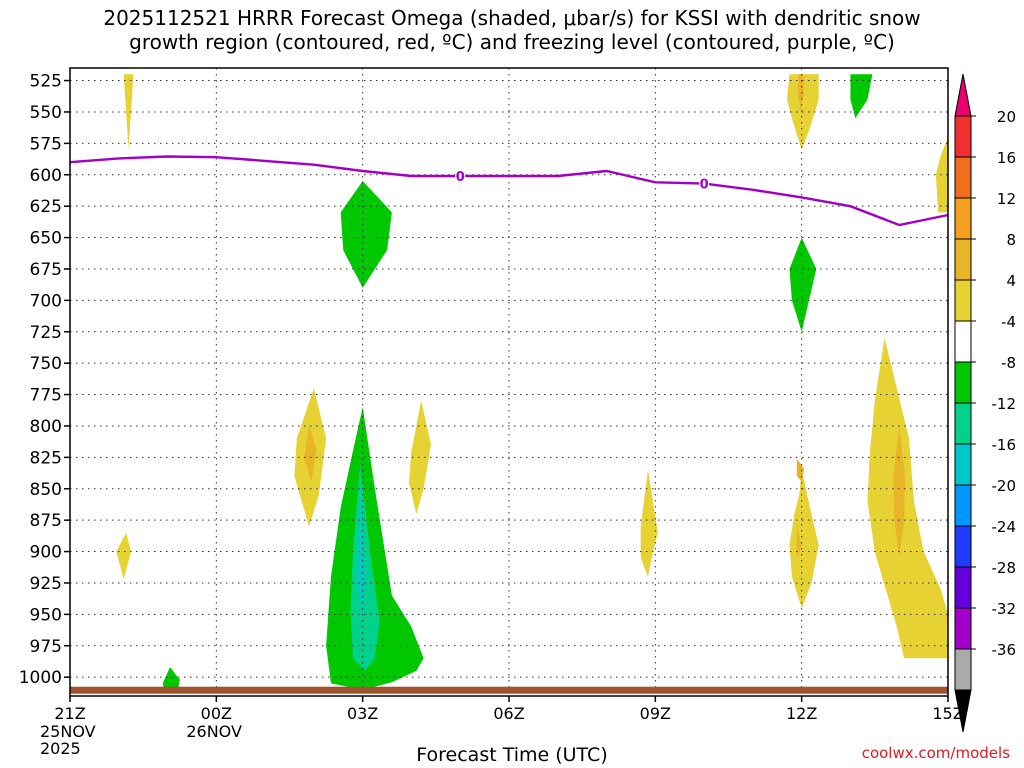 Image resolution: width=1024 pixels, height=768 pixels. What do you see at coordinates (1004, 527) in the screenshot?
I see `colorbar-label: -24` at bounding box center [1004, 527].